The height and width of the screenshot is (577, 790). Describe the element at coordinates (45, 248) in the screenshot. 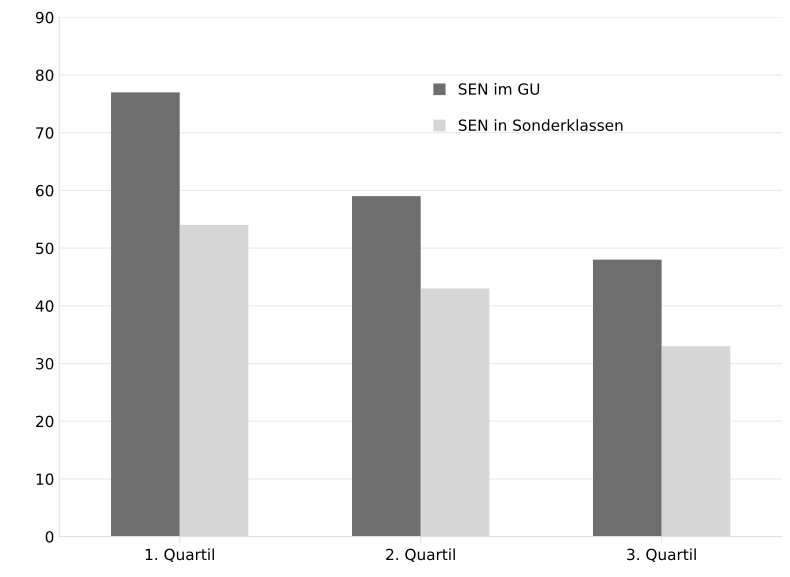

I see `y-tick-label: 50` at that location.